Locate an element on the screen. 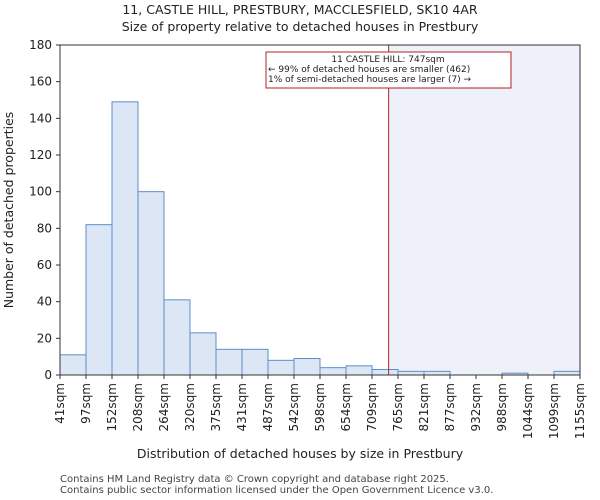  bar-542sqm is located at coordinates (307, 367).